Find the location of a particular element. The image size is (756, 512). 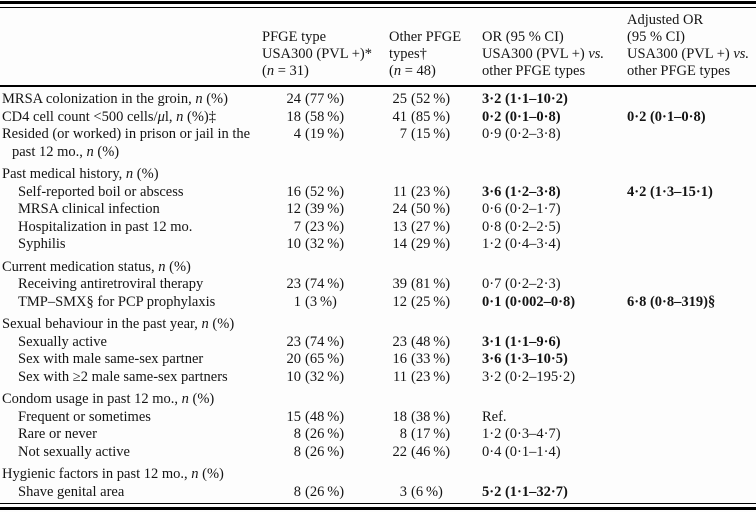

pct-other: (6 %) is located at coordinates (427, 491).